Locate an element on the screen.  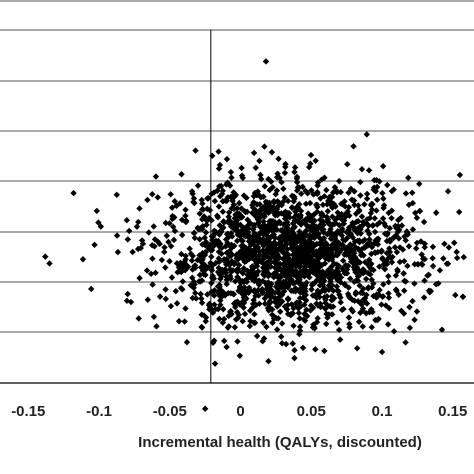
x-tick-label: -0.05 is located at coordinates (170, 411).